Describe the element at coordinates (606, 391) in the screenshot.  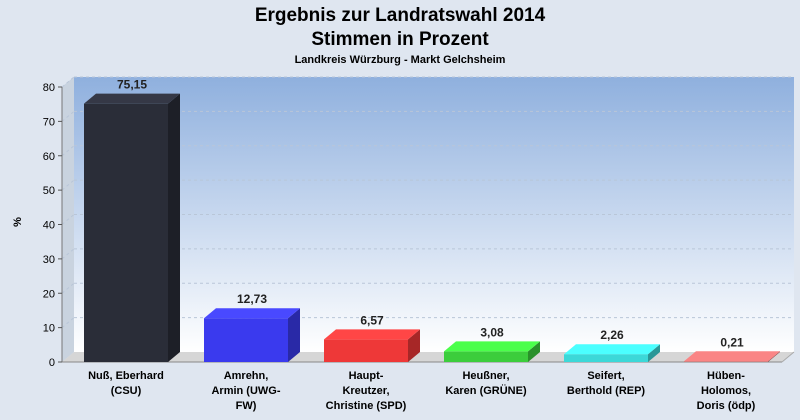
I see `category-label-line: Berthold (REP)` at that location.